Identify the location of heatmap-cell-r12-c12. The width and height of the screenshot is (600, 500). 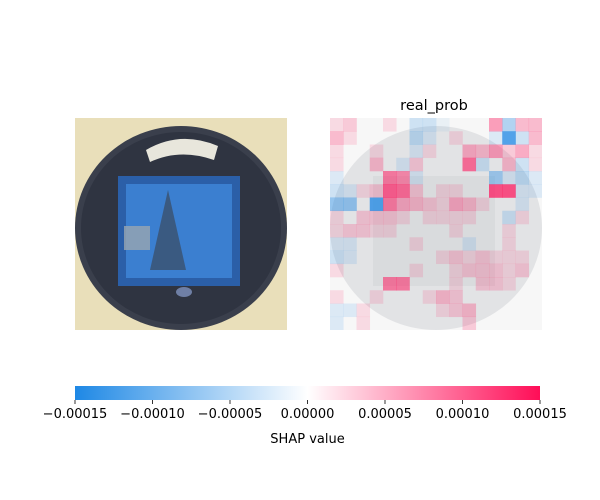
(496, 284).